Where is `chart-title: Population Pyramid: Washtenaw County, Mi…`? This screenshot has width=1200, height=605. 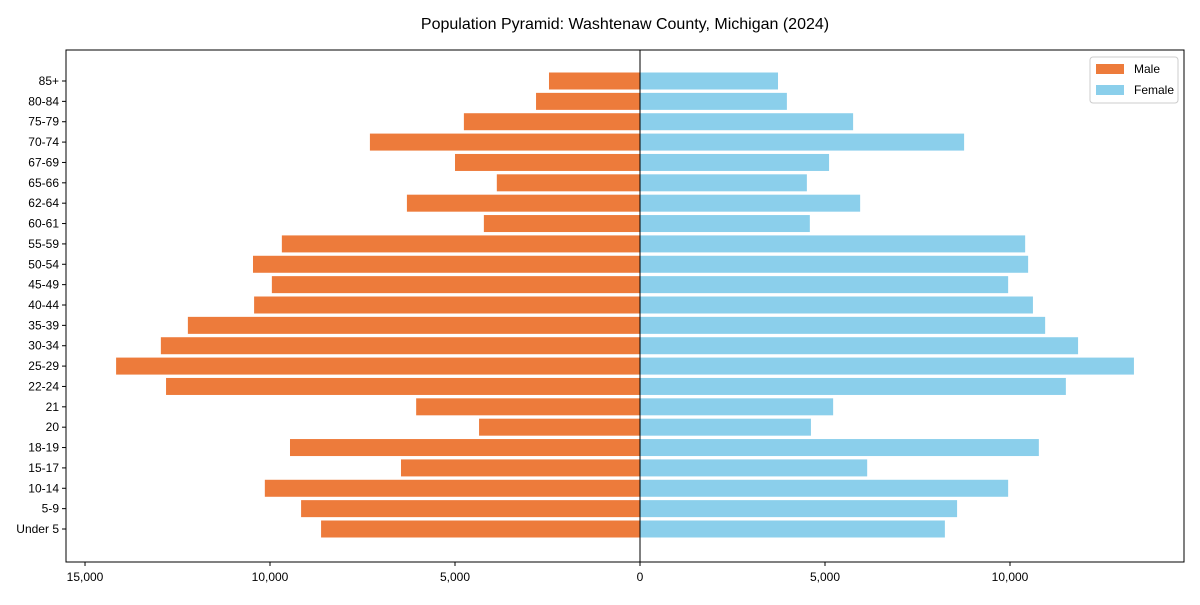 chart-title: Population Pyramid: Washtenaw County, Mi… is located at coordinates (625, 24).